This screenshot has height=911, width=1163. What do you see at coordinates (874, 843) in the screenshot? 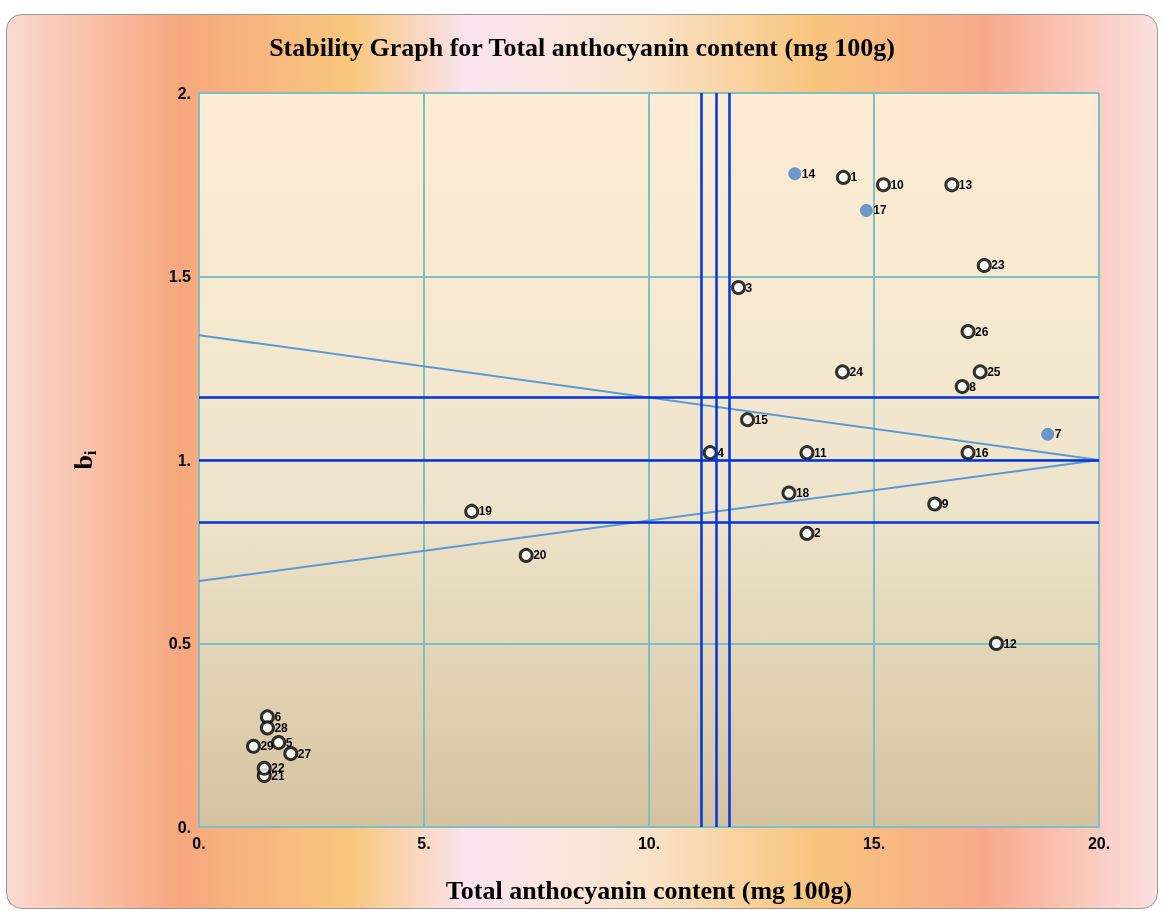
I see `x-tick-label: 15.` at bounding box center [874, 843].